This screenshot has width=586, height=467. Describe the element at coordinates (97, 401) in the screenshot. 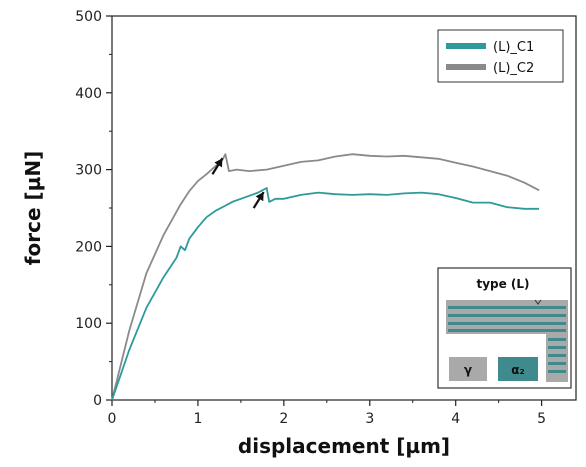

I see `y-tick-label: 0` at that location.